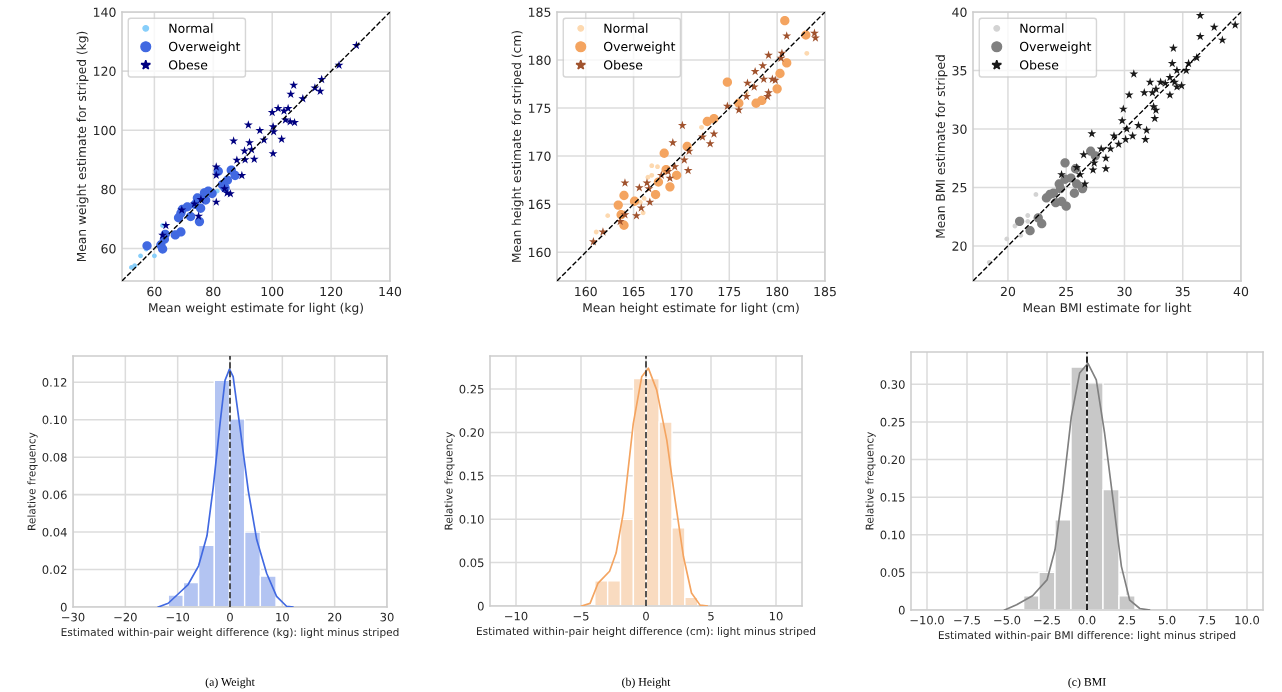 The image size is (1282, 692). I want to click on y-tick-label: 0.15, so click(892, 497).